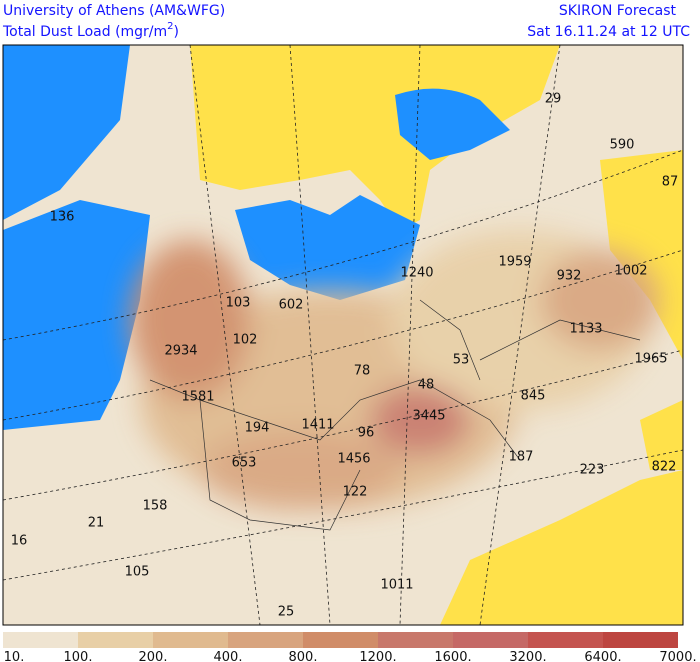 This screenshot has width=700, height=662. I want to click on map-value-label: 96, so click(366, 433).